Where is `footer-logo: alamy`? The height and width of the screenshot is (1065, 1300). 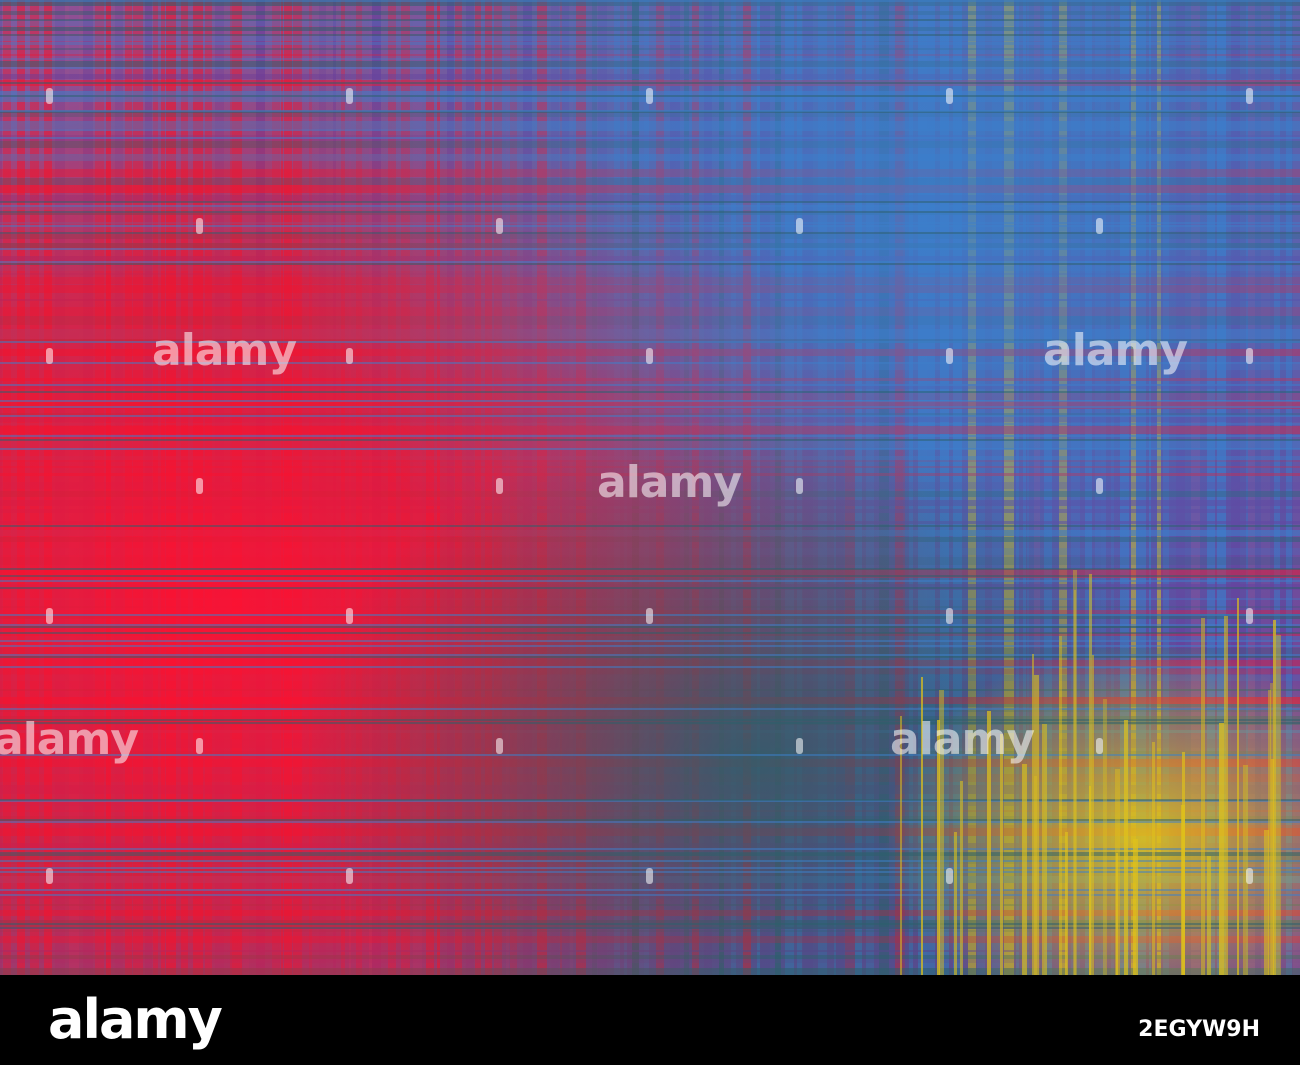 footer-logo: alamy is located at coordinates (135, 1019).